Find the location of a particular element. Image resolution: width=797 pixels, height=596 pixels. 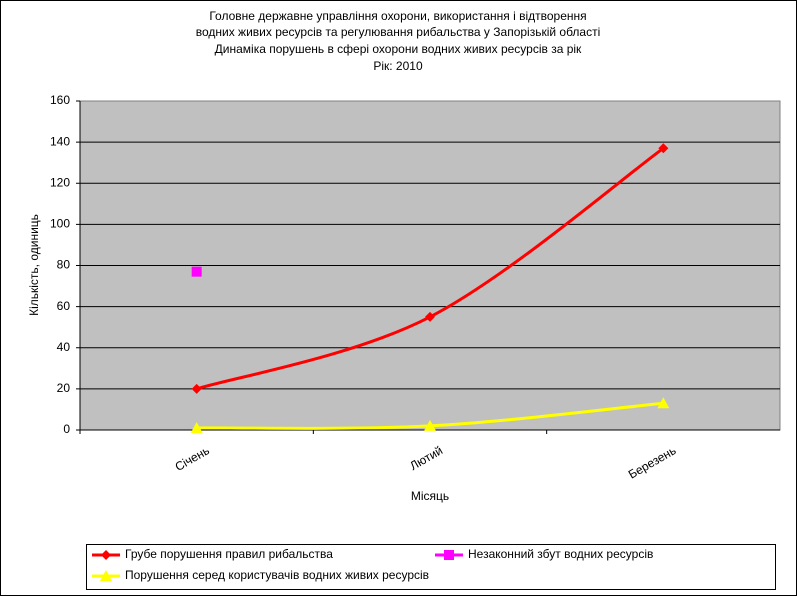

chart-title: Рік: 2010 is located at coordinates (398, 66).